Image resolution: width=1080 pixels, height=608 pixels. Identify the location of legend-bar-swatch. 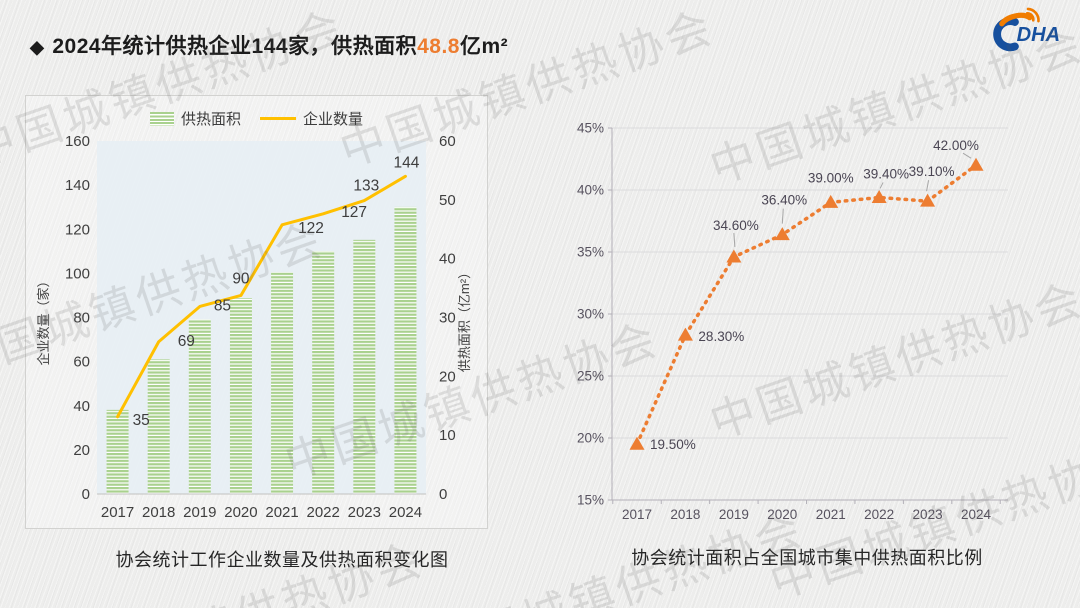
(161, 118).